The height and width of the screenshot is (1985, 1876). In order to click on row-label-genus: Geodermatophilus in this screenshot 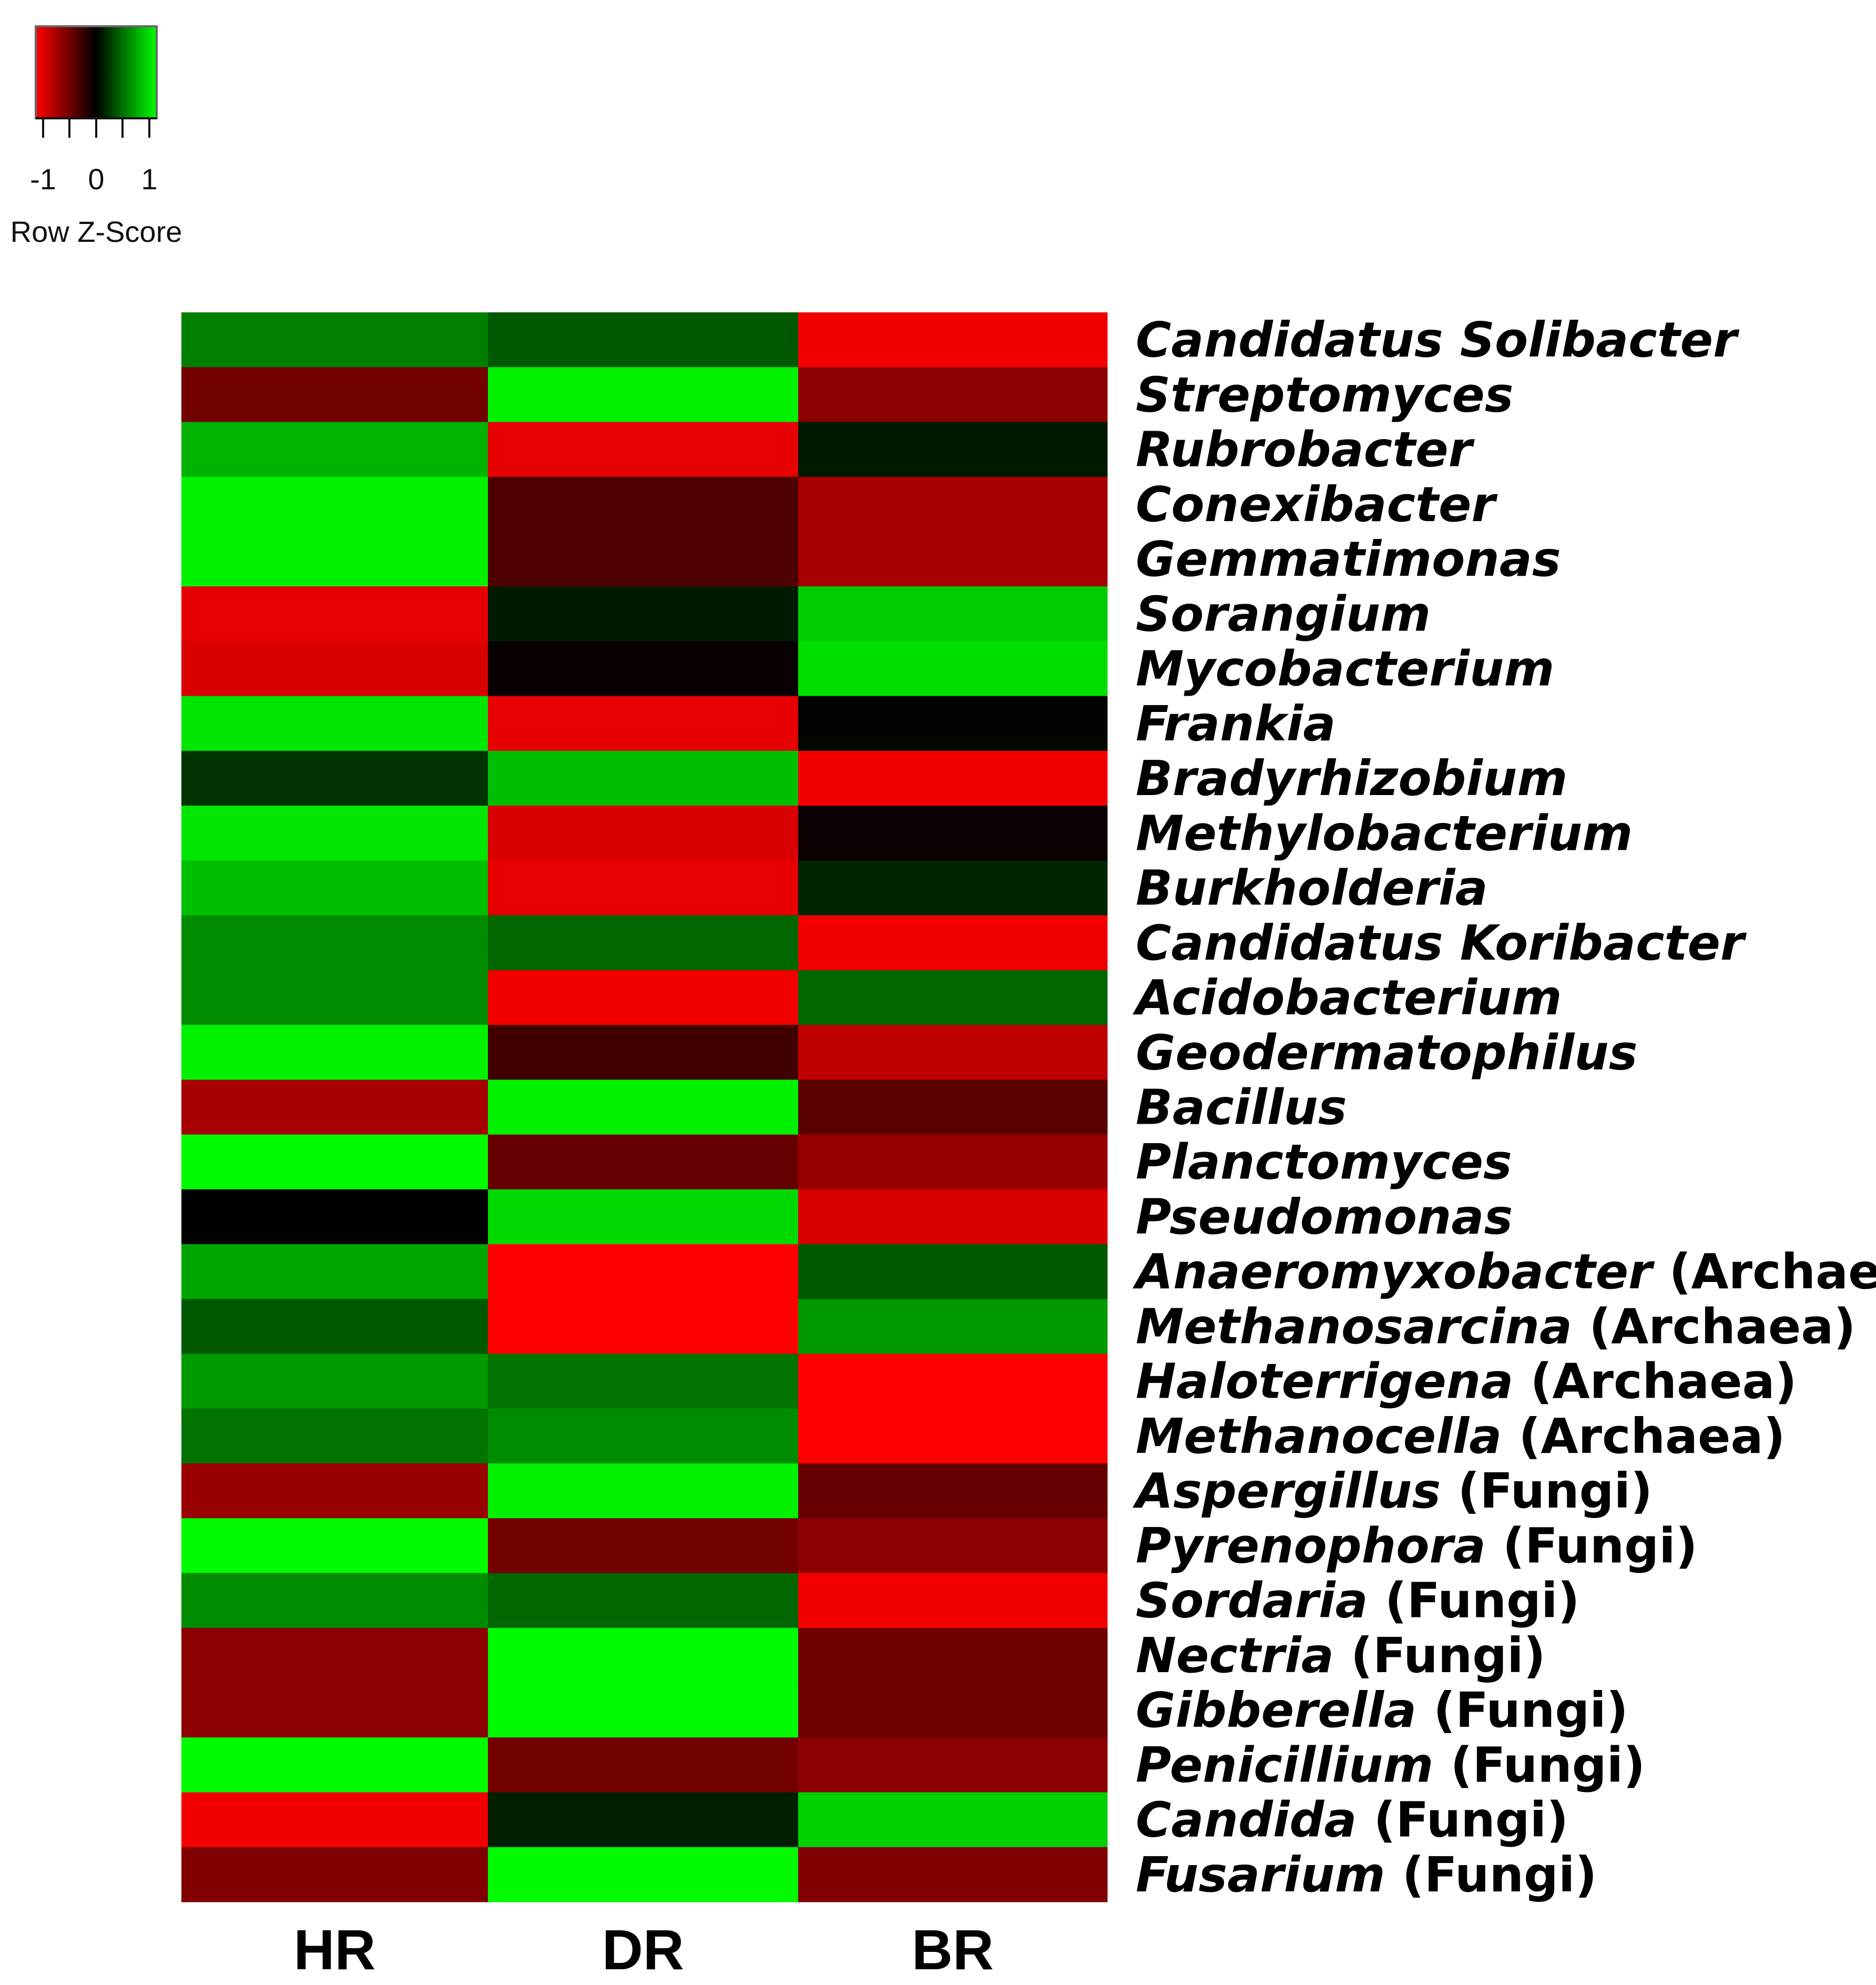, I will do `click(1387, 1052)`.